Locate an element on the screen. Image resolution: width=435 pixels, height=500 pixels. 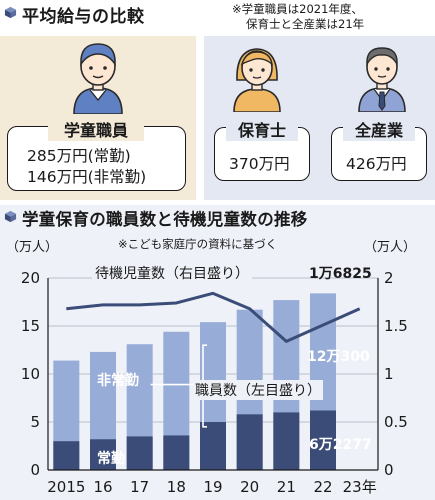
gakudo-fulltime-salary: 285万円(常勤) is located at coordinates (79, 156).